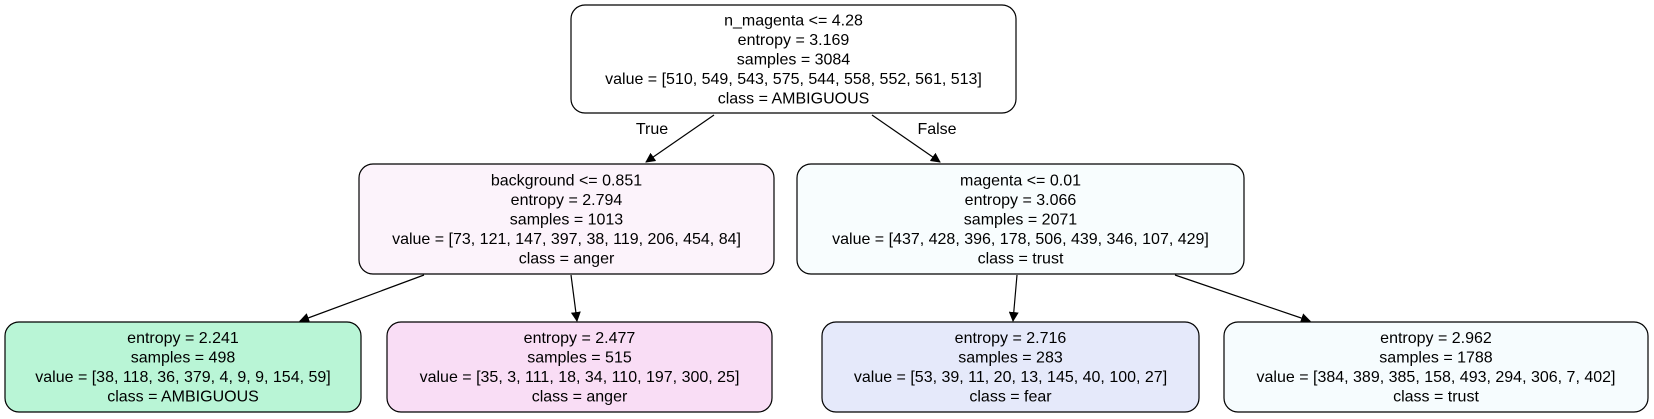 The height and width of the screenshot is (419, 1654). What do you see at coordinates (936, 129) in the screenshot?
I see `edge-label-root-right: False` at bounding box center [936, 129].